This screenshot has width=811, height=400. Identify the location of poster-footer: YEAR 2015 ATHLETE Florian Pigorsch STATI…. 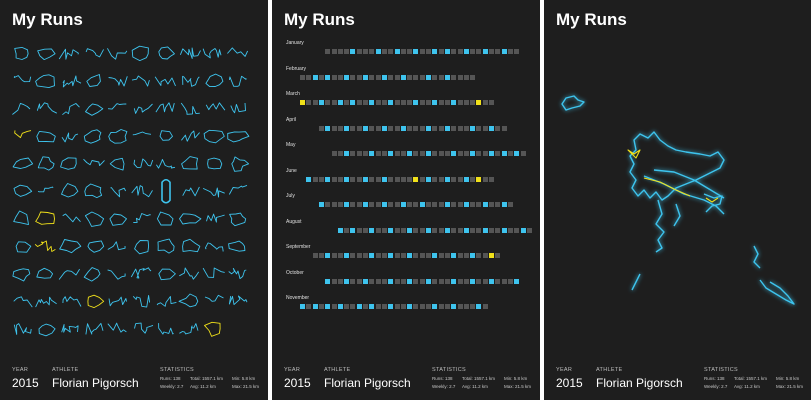
(677, 382).